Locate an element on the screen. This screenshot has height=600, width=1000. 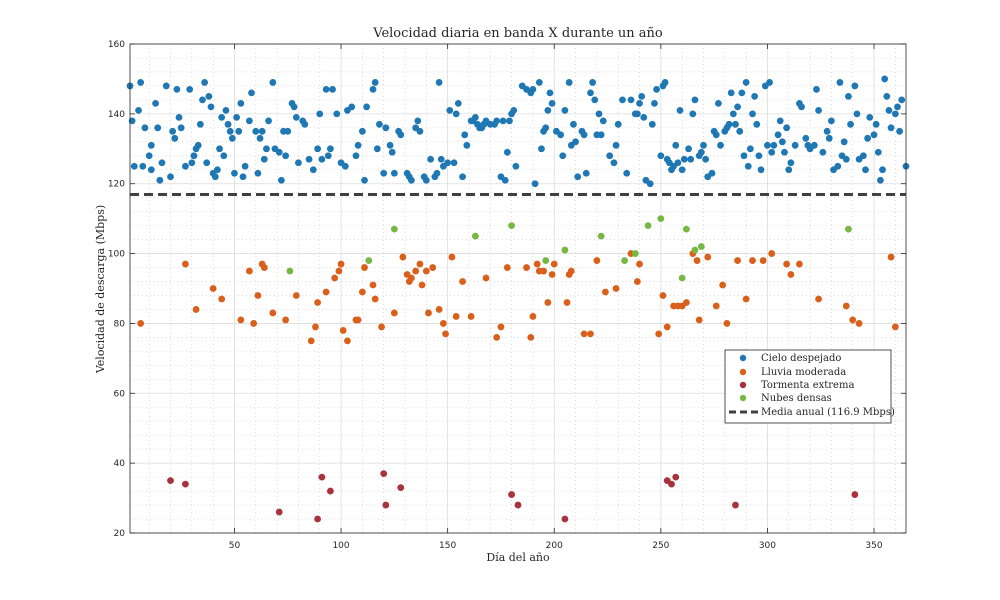
legend-label-tormenta-extrema: Tormenta extrema is located at coordinates (807, 385).